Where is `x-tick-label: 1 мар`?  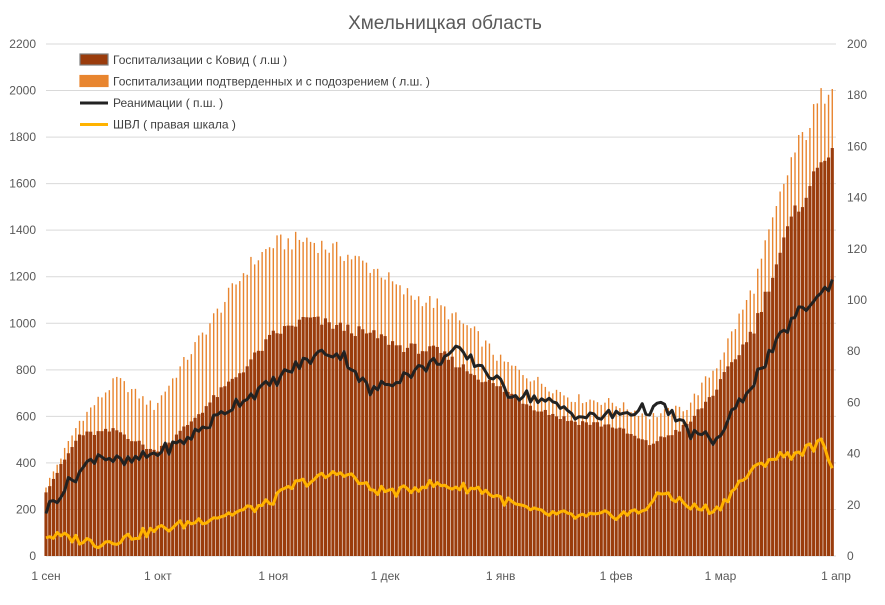
x-tick-label: 1 мар is located at coordinates (721, 576).